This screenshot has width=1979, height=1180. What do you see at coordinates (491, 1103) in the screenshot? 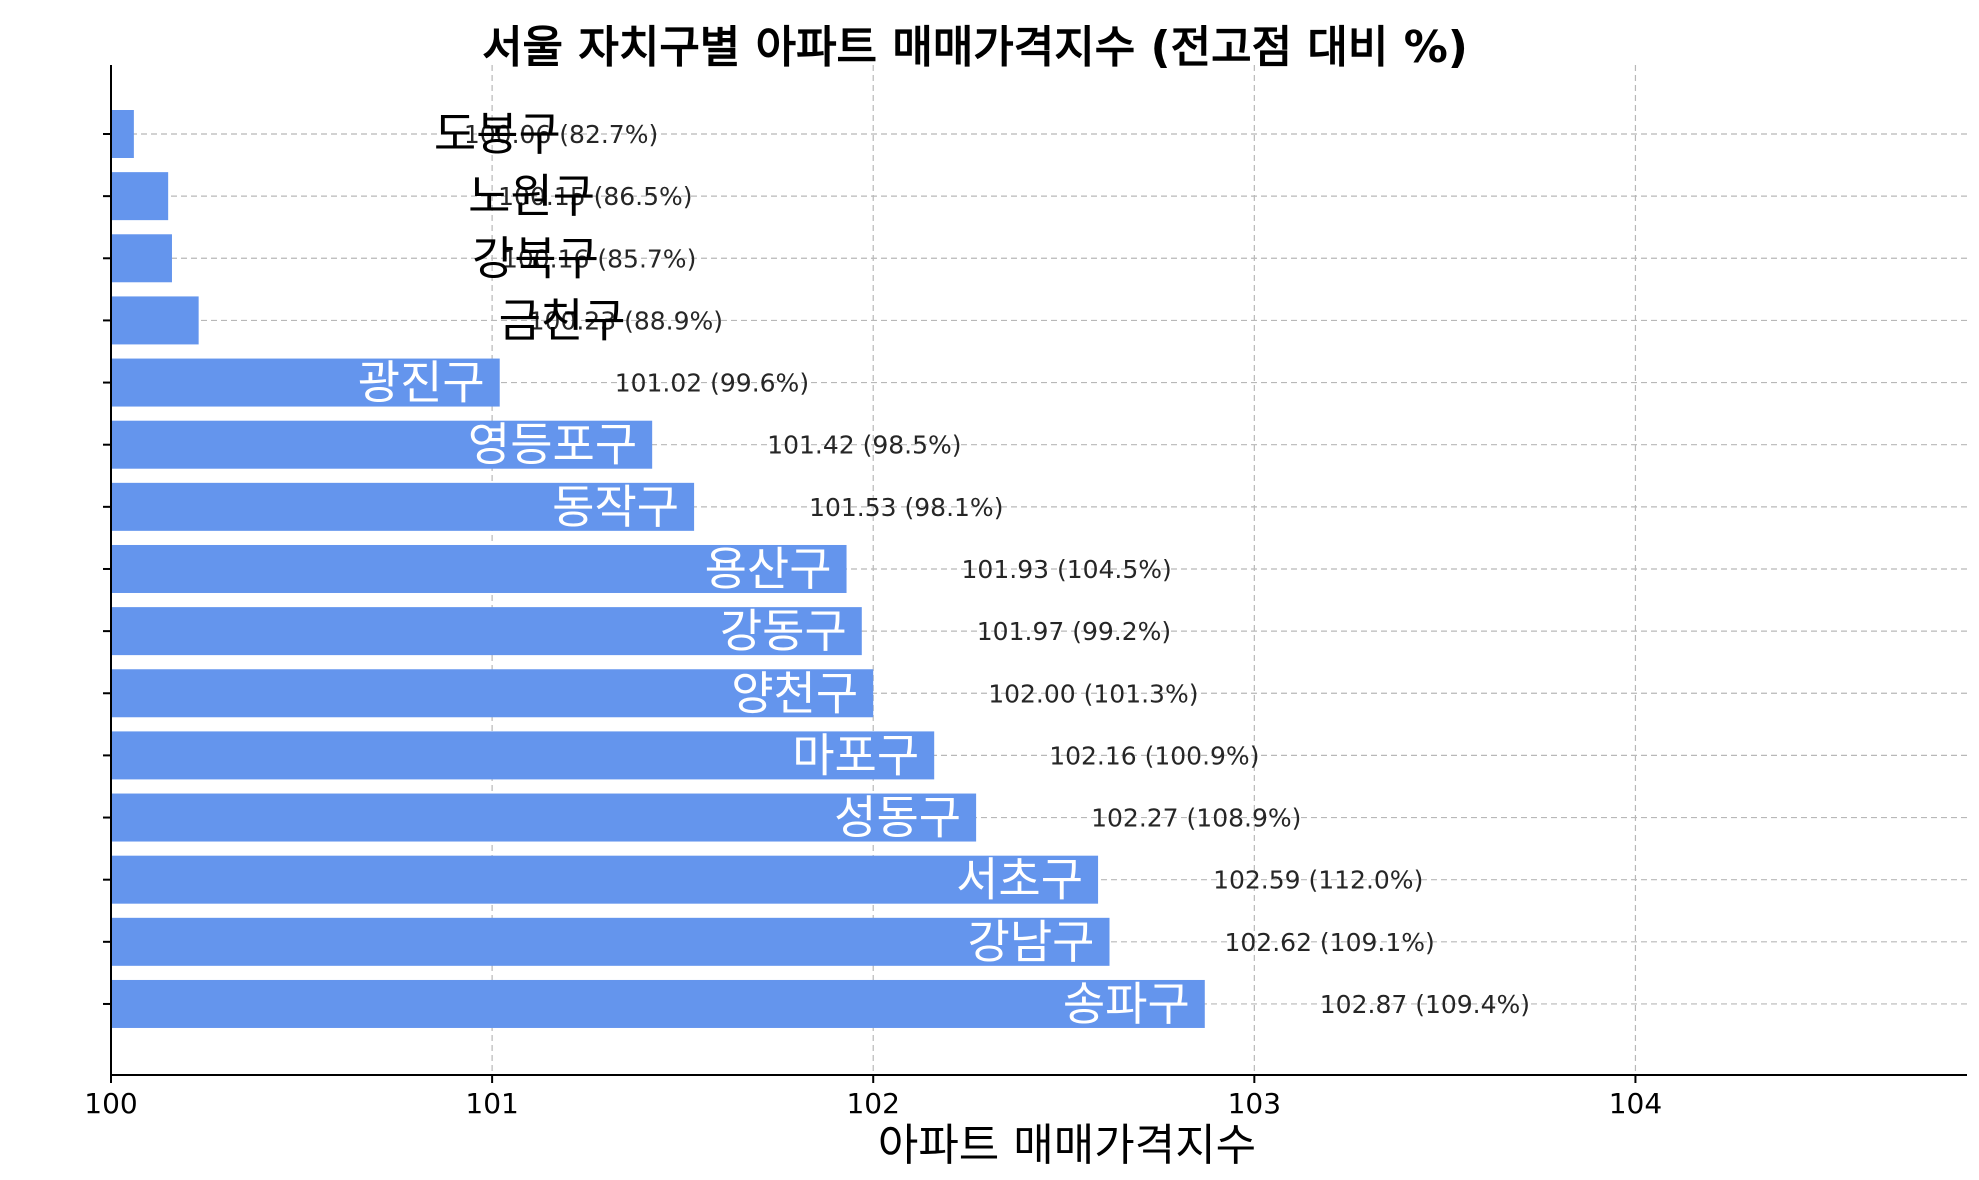
I see `x-tick-label: 101` at bounding box center [491, 1103].